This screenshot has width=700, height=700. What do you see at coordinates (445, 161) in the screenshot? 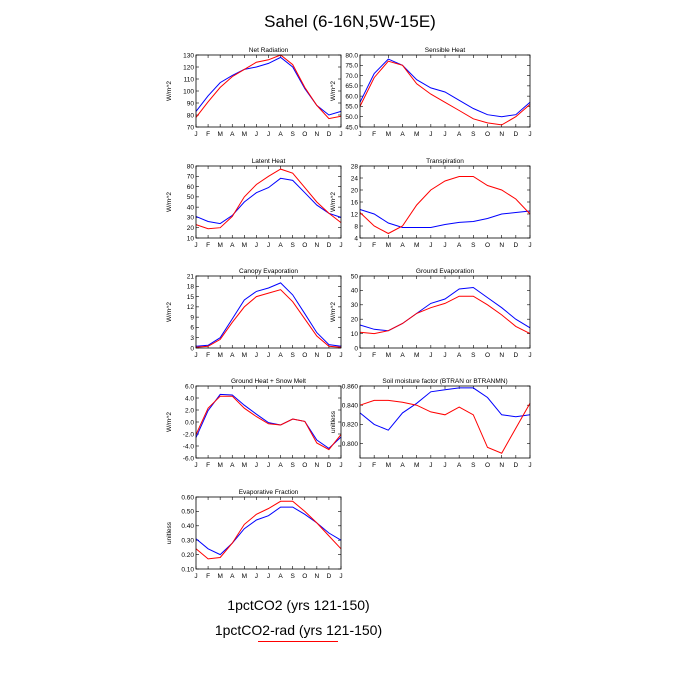
I see `chart-title: Transpiration` at bounding box center [445, 161].